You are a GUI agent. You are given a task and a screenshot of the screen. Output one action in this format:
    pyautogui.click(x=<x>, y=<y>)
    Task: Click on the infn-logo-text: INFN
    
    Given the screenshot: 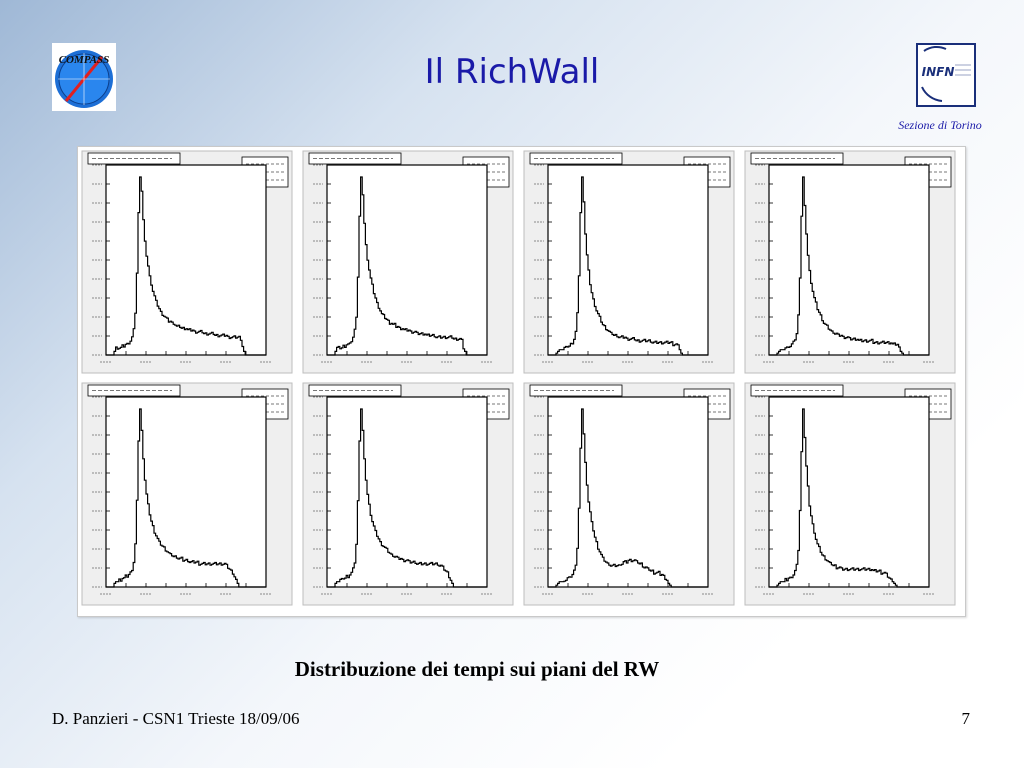 What is the action you would take?
    pyautogui.click(x=938, y=72)
    